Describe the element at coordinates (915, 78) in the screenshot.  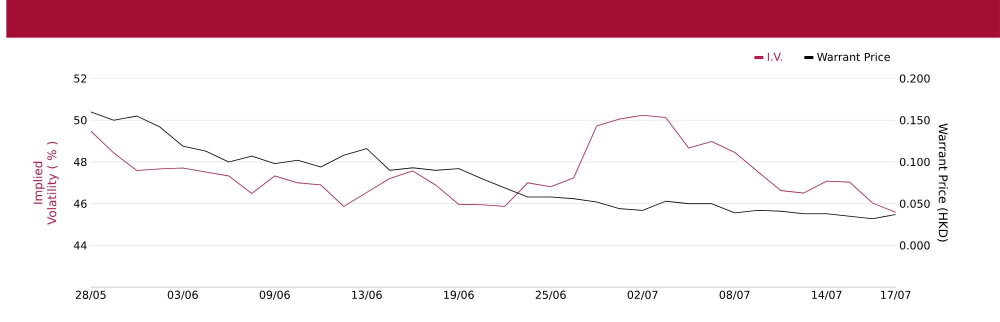
I see `y2-tick-label: 0.200` at that location.